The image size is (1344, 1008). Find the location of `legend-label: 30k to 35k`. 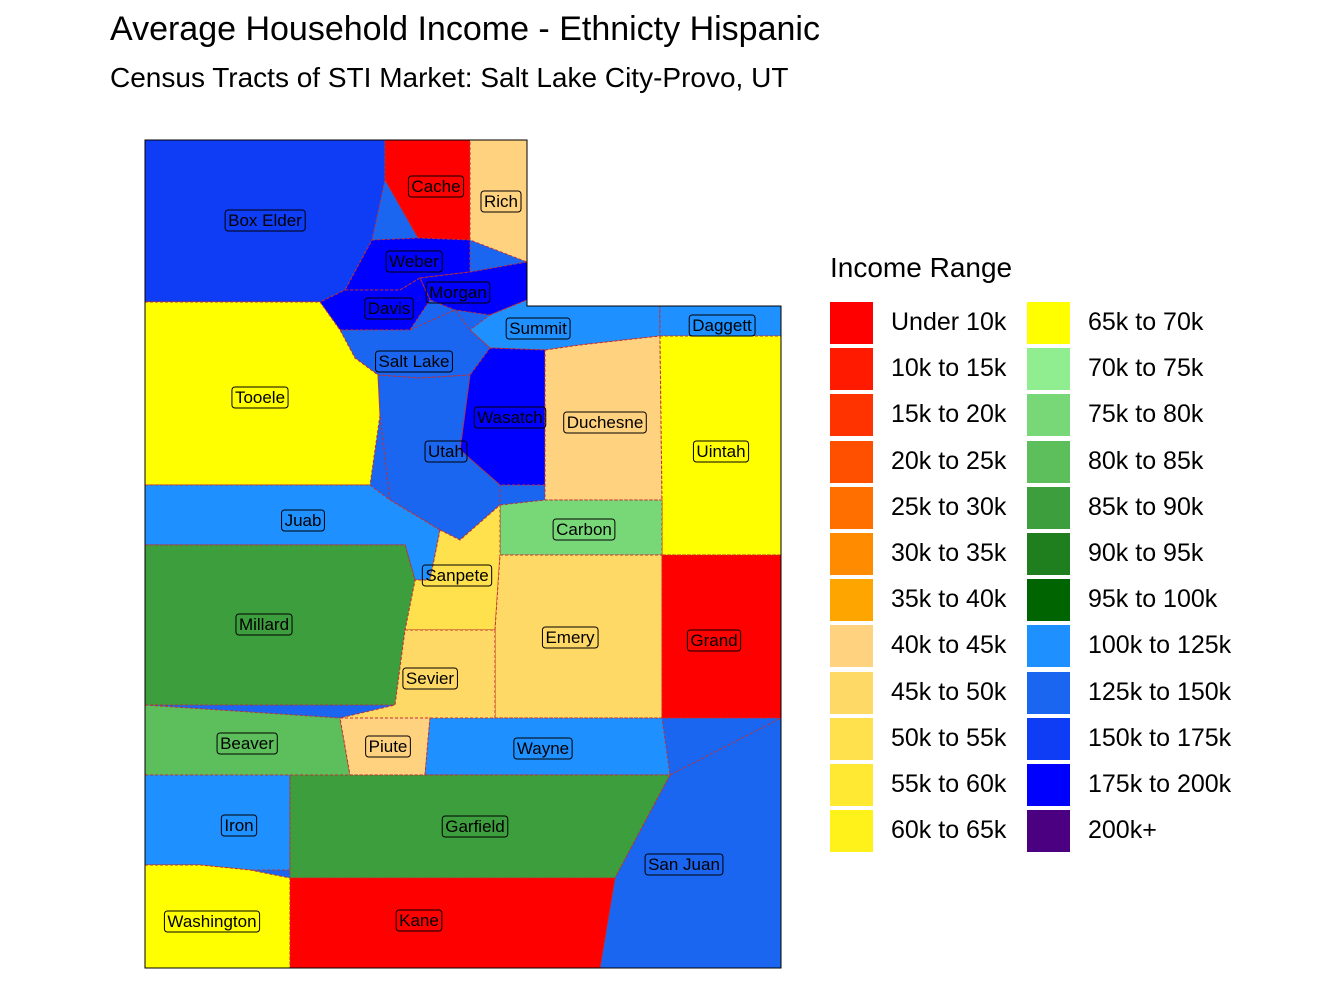

legend-label: 30k to 35k is located at coordinates (949, 552).